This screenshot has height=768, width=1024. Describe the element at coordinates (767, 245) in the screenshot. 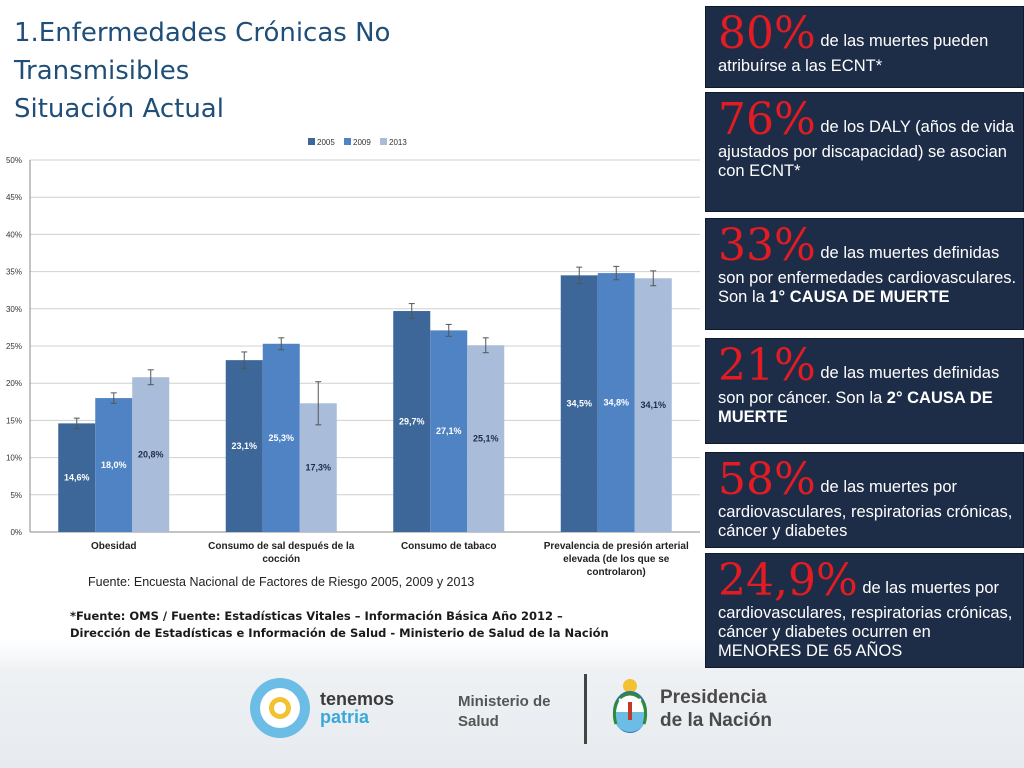

I see `stat-percent: 33%` at that location.